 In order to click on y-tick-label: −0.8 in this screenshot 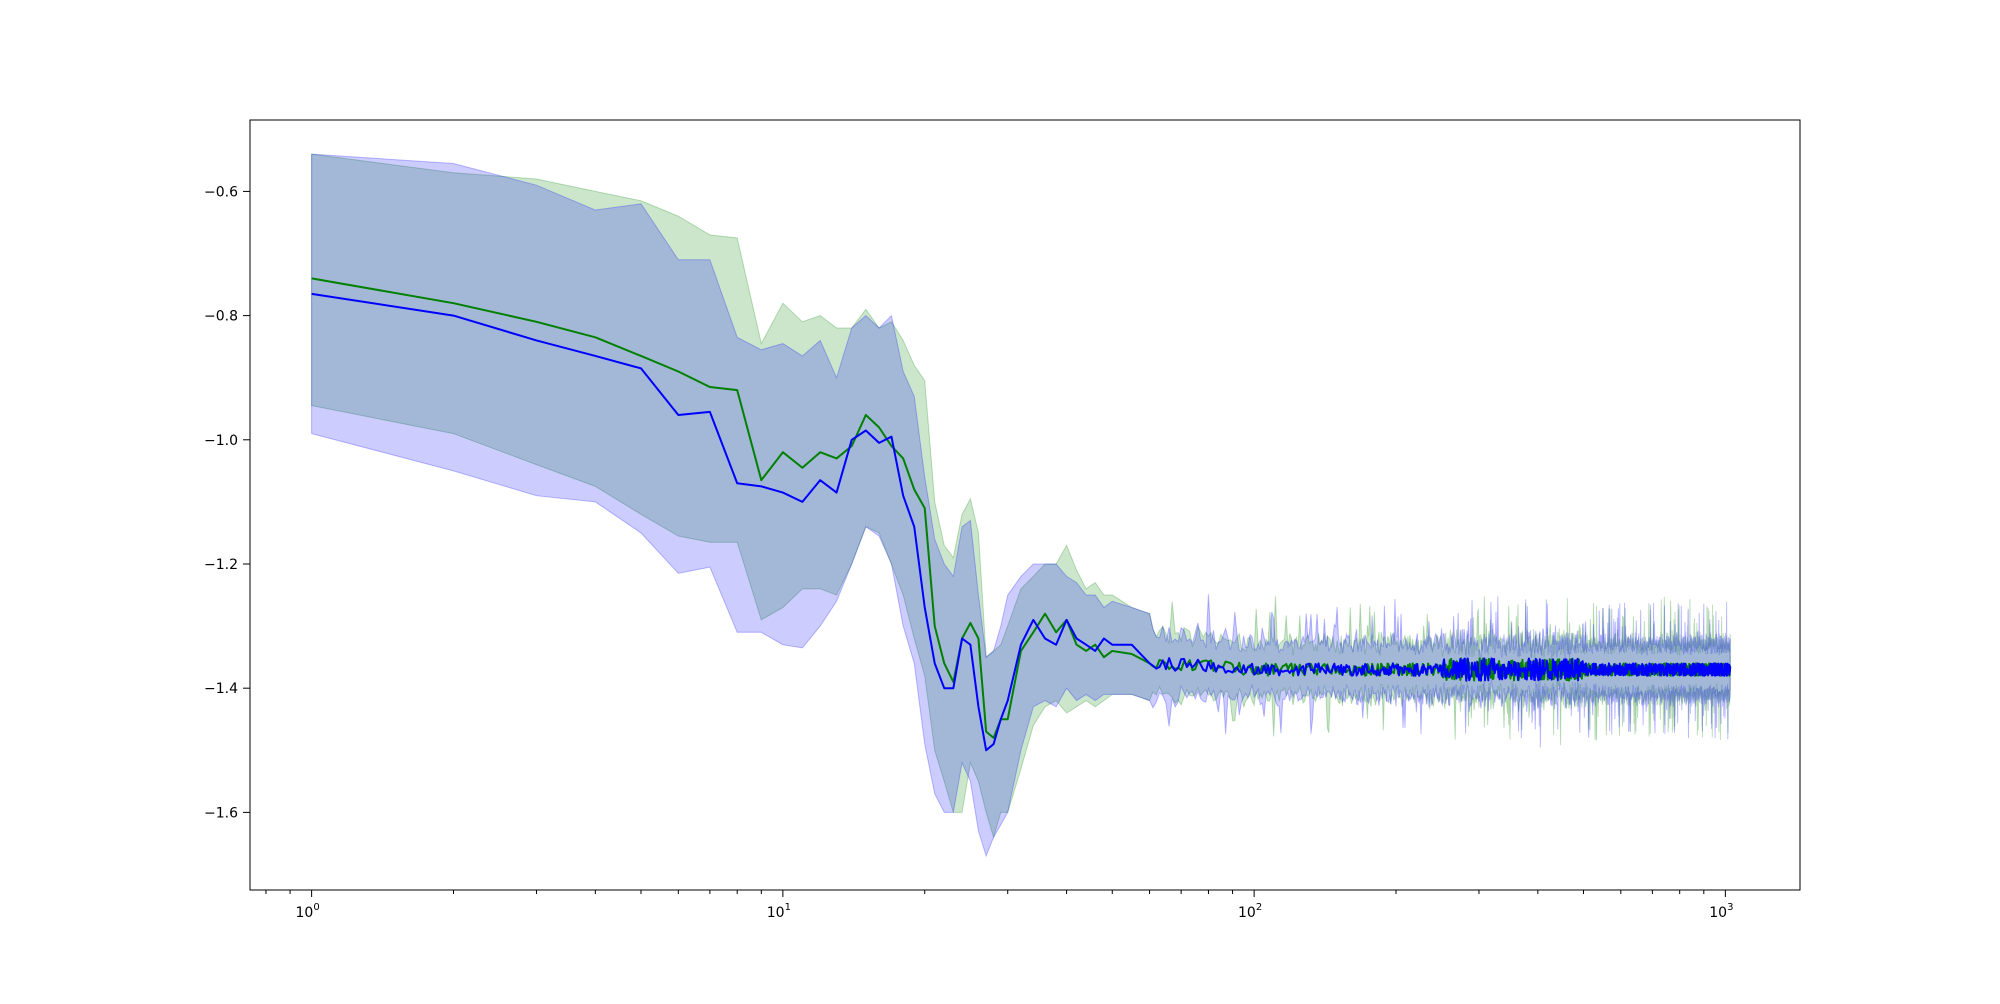, I will do `click(221, 317)`.